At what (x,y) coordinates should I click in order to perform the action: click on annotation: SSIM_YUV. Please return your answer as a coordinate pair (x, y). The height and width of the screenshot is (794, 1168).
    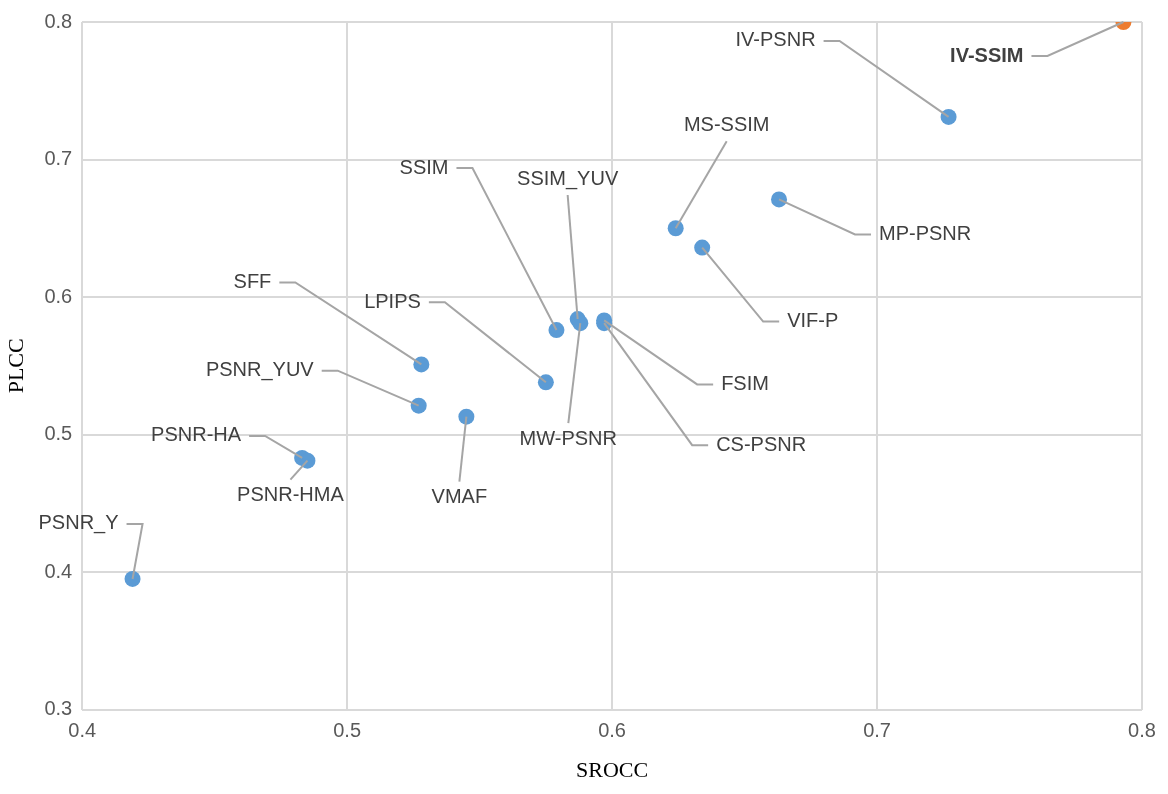
    Looking at the image, I should click on (568, 178).